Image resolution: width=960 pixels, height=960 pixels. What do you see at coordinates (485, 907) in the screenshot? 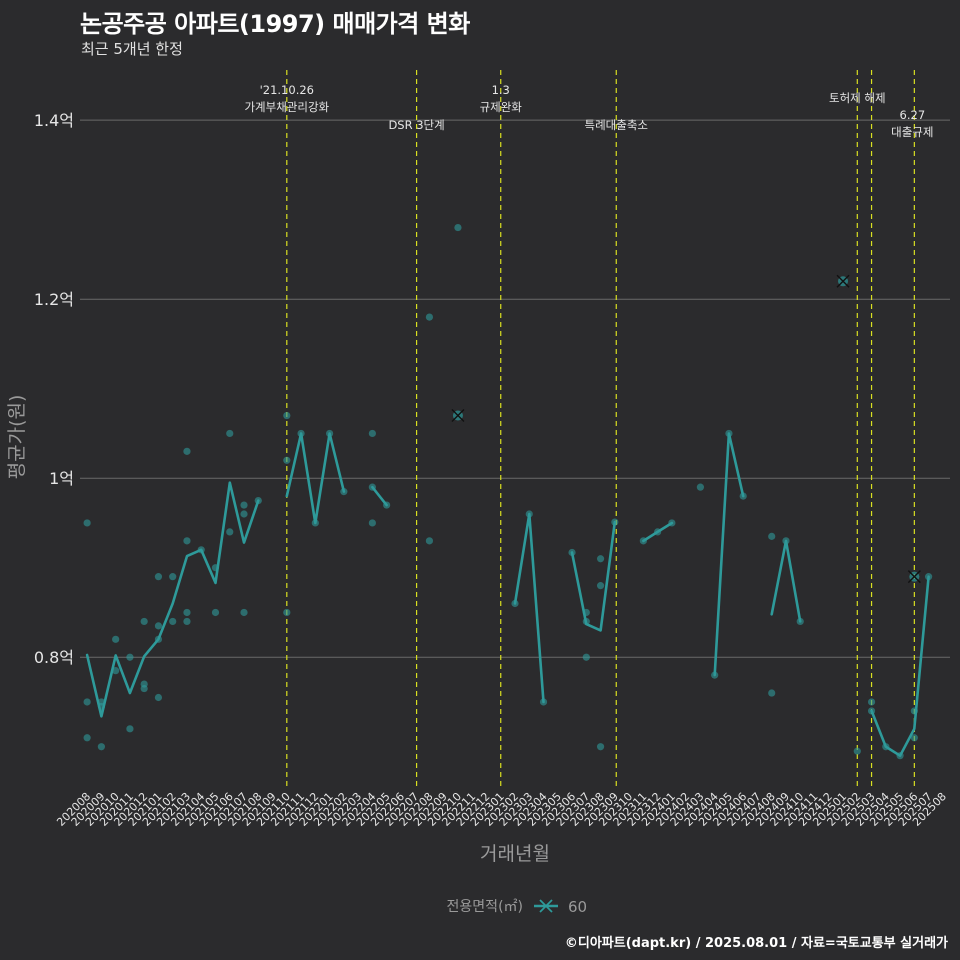
I see `legend-title: 전용면적(㎡)` at bounding box center [485, 907].